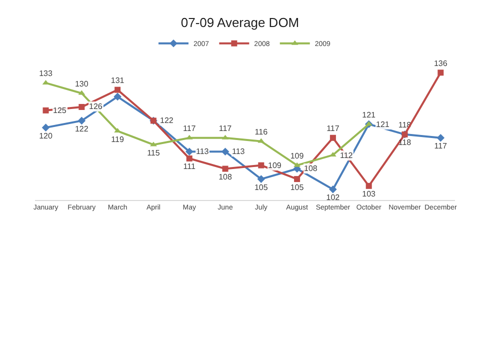 The image size is (480, 360). Describe the element at coordinates (240, 22) in the screenshot. I see `chart-title: 07-09 Average DOM` at that location.